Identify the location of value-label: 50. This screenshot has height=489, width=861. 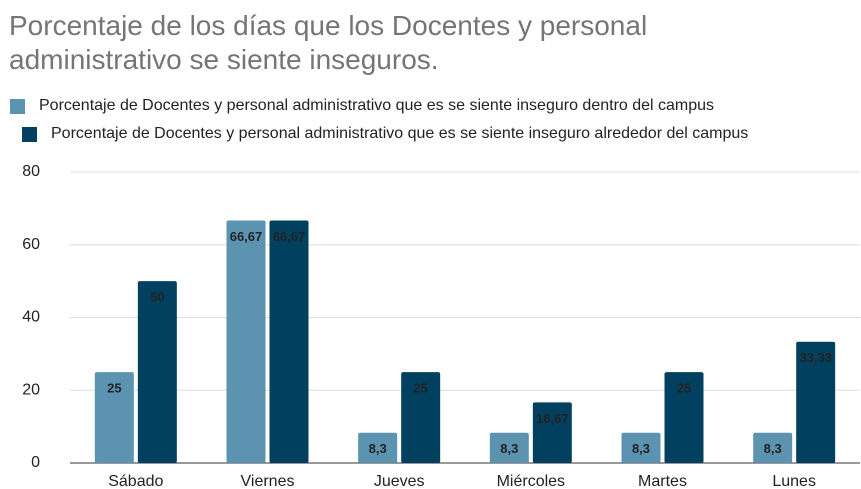
(157, 297).